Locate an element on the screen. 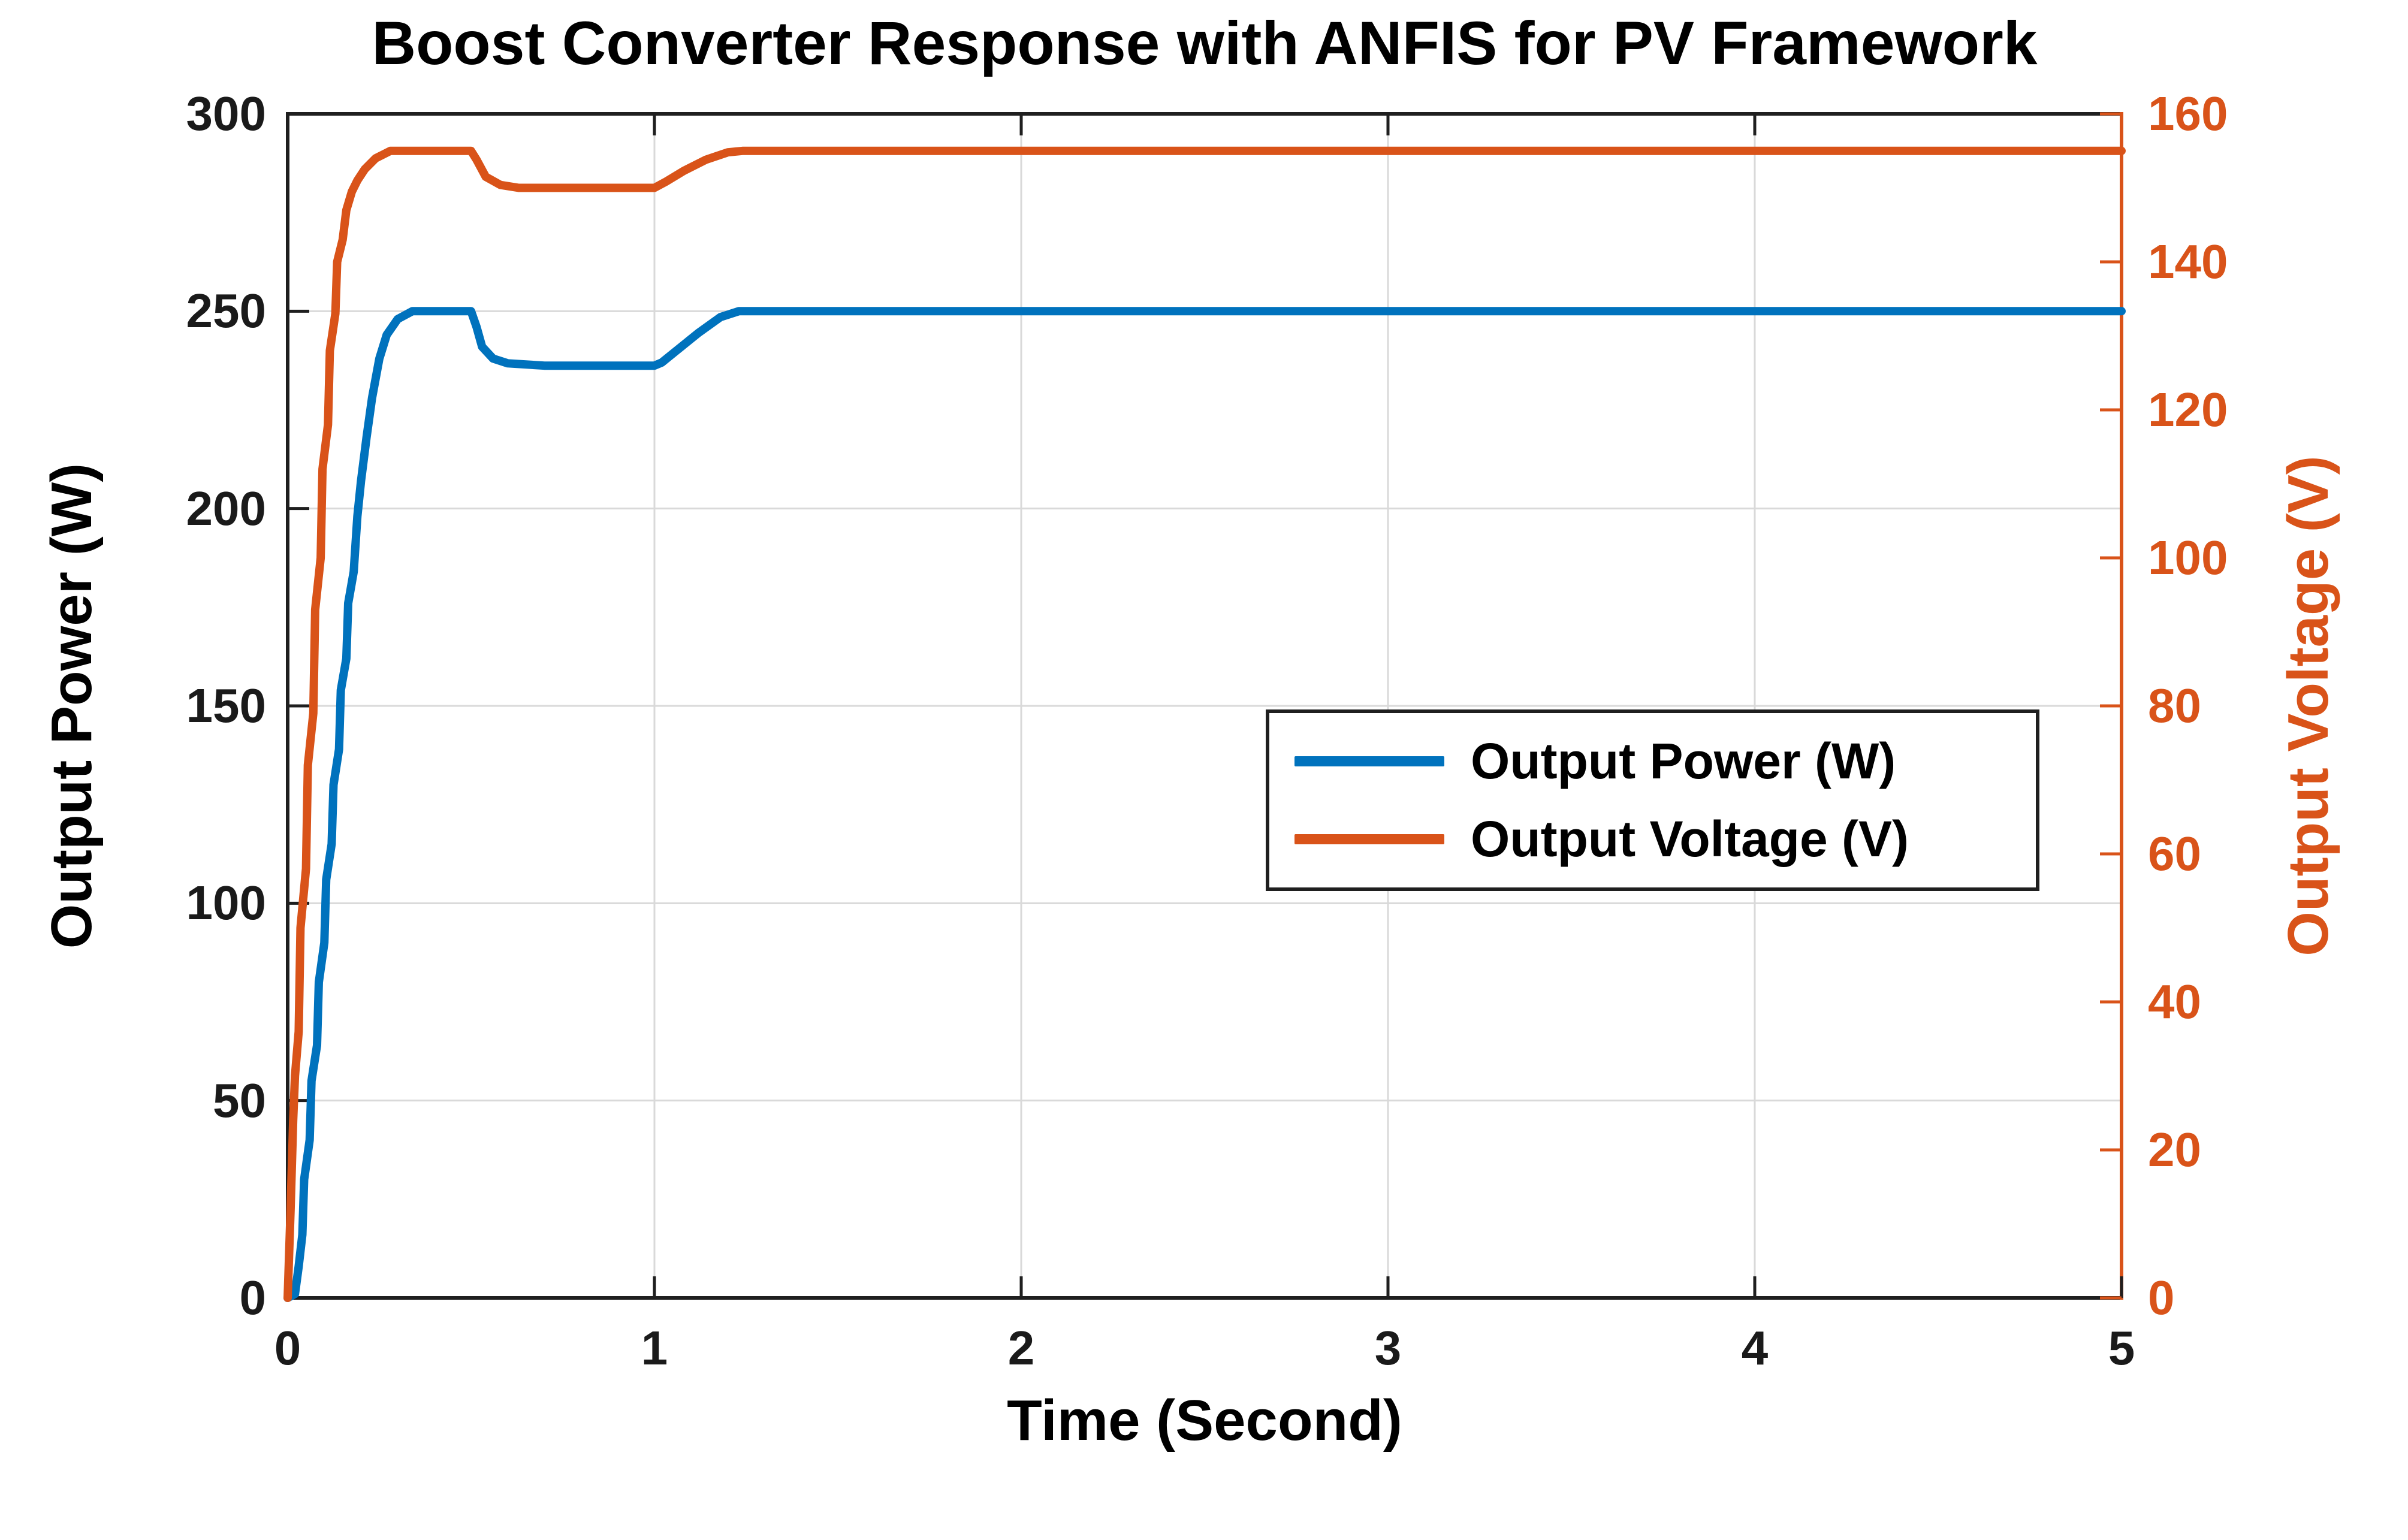 This screenshot has width=2408, height=1540. x-tick-label: 2 is located at coordinates (1021, 1348).